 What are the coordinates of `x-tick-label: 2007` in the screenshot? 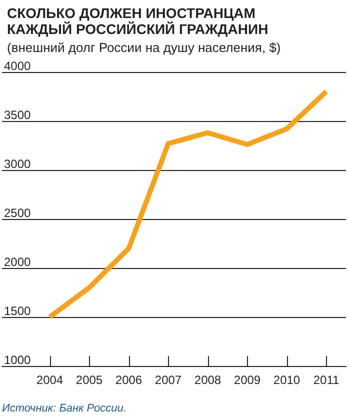 It's located at (168, 380).